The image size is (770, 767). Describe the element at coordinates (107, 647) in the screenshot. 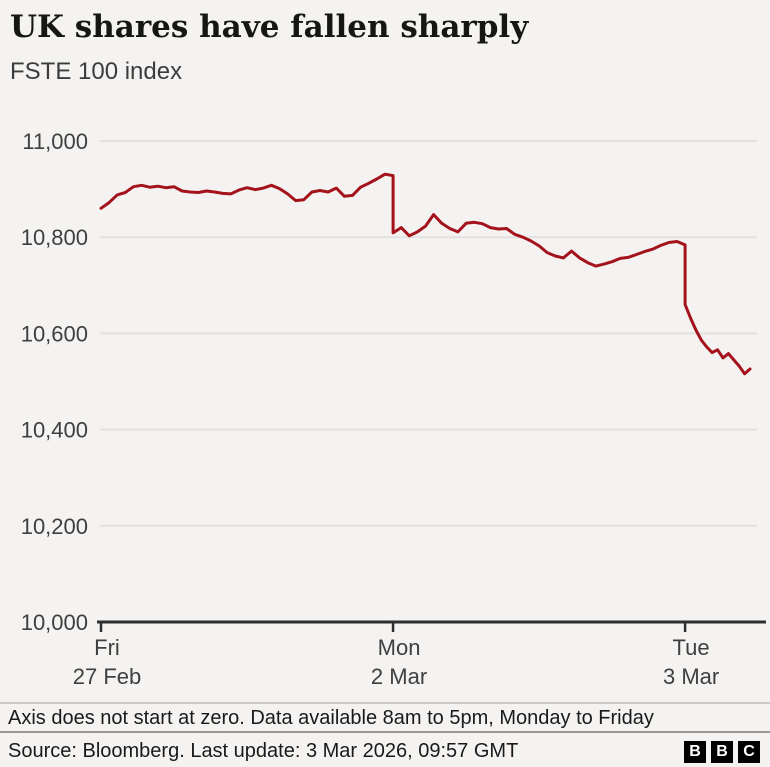

I see `x-tick-label-day: Fri` at that location.